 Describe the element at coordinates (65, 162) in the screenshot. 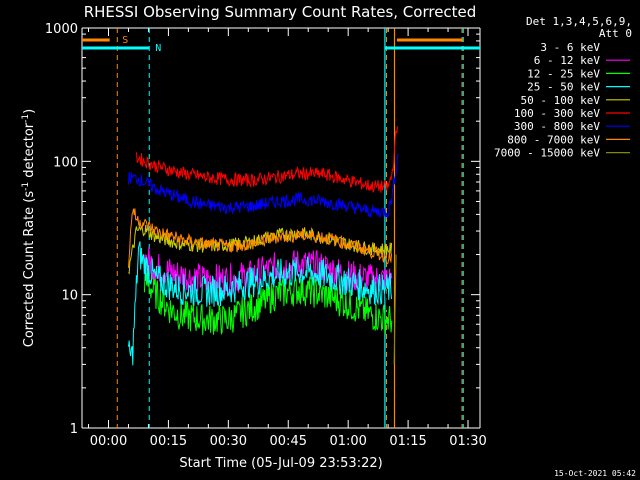

I see `y-tick-label-2: 100` at that location.